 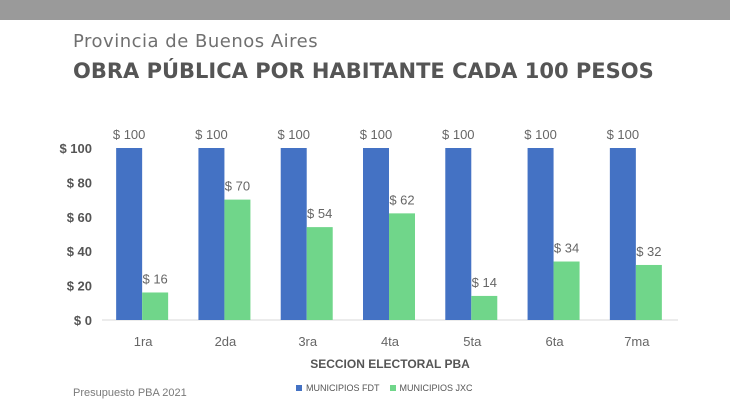 I want to click on chart-subtitle: Provincia de Buenos Aires, so click(x=196, y=41).